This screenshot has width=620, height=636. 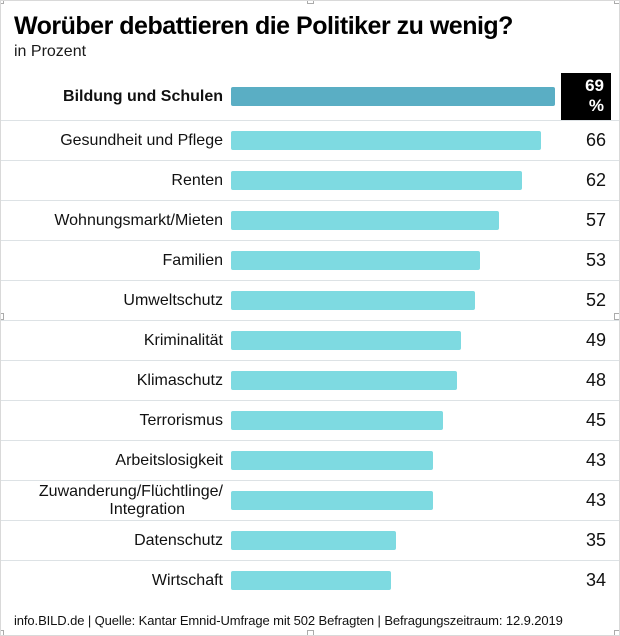 I want to click on bar-row: Terrorismus 45, so click(x=310, y=420).